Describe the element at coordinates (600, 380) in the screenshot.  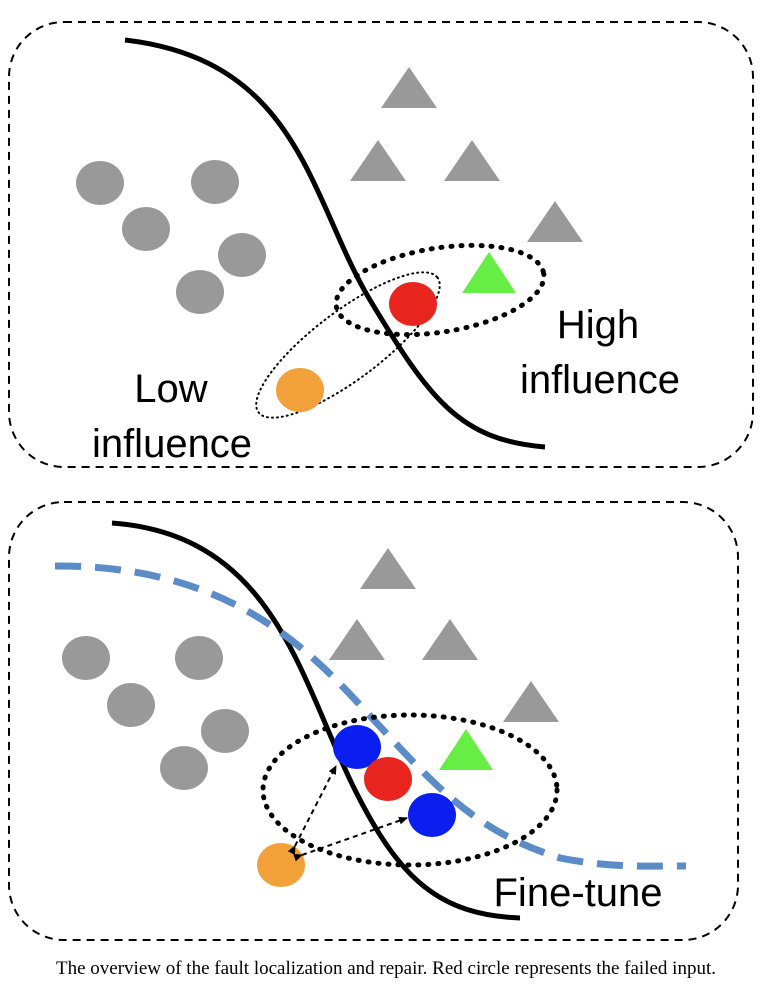
I see `high-influence-label-line2: influence` at that location.